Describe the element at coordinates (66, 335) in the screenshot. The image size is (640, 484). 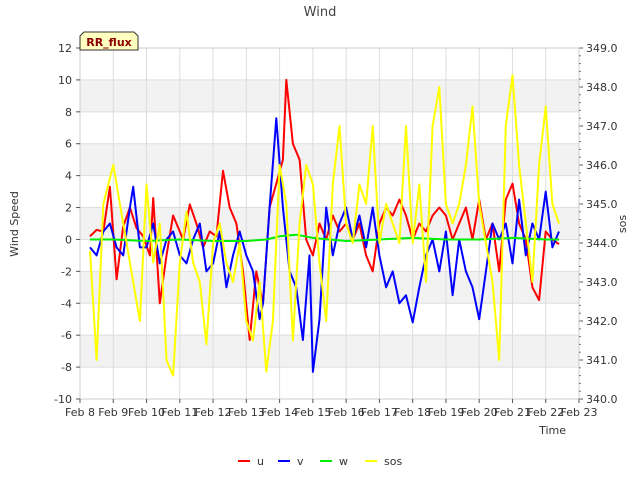
I see `y-left-tick-label: -6` at that location.